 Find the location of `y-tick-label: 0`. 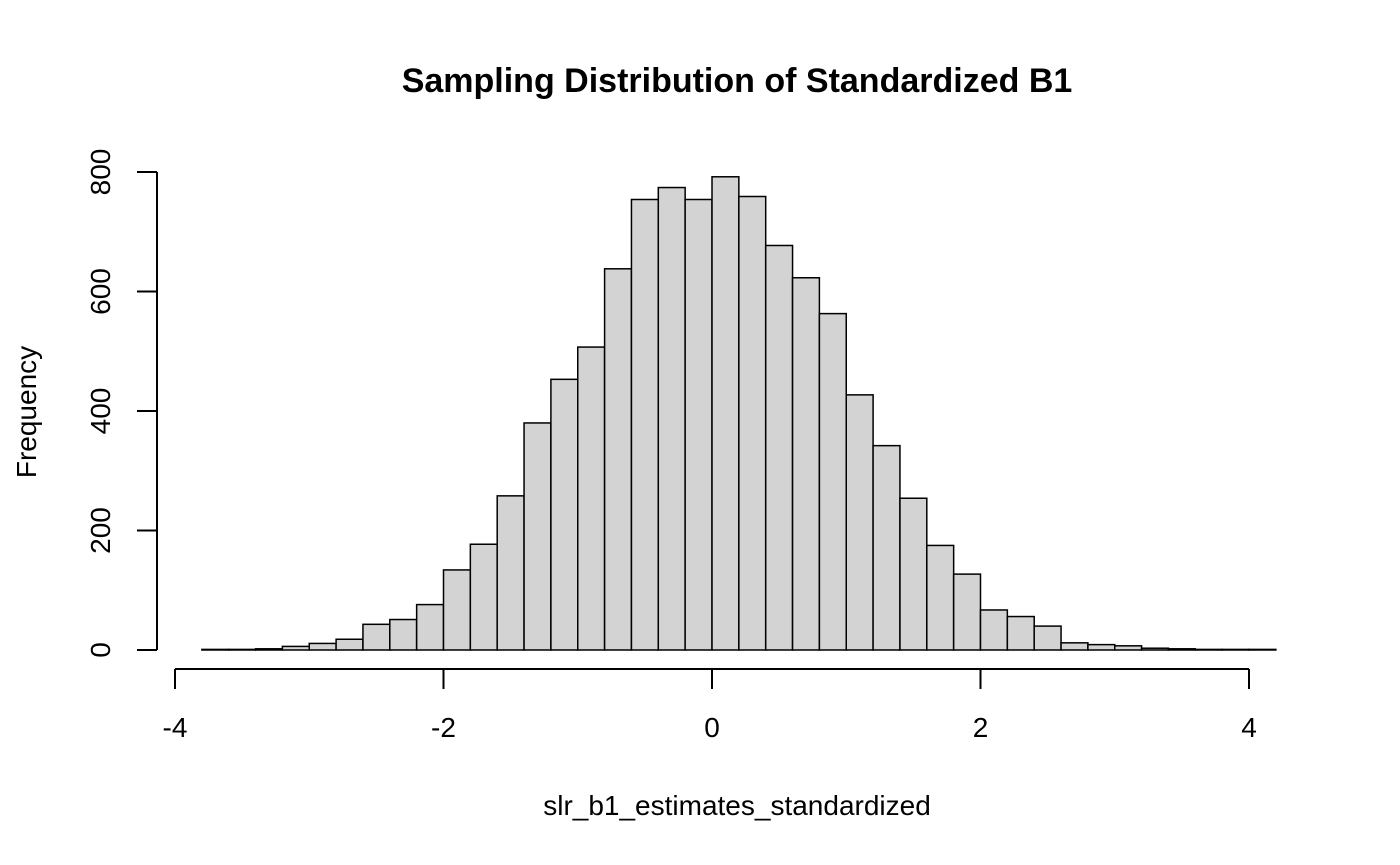

y-tick-label: 0 is located at coordinates (100, 650).